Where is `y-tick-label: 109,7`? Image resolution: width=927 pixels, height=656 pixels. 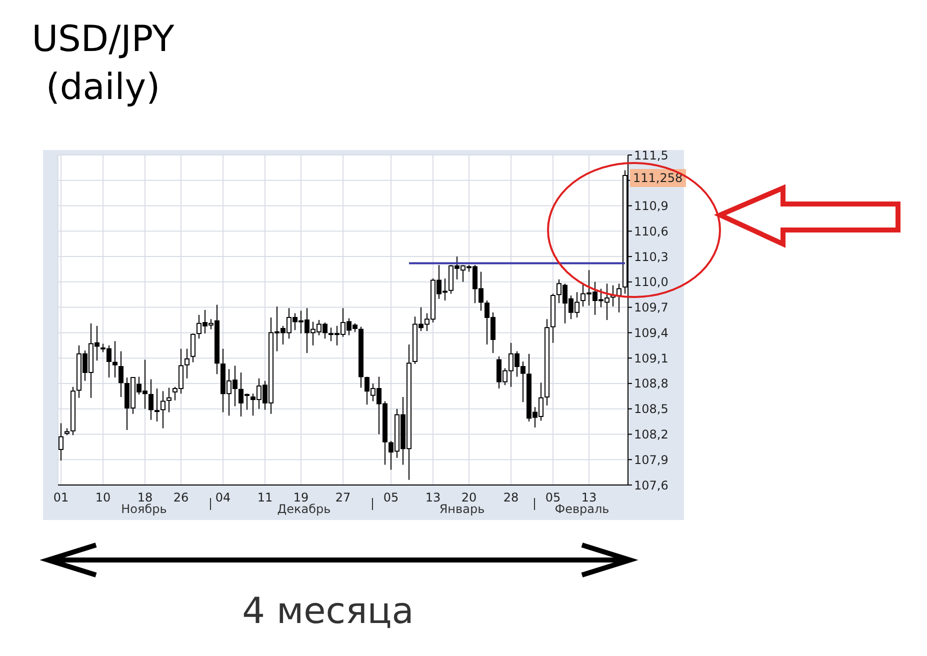 y-tick-label: 109,7 is located at coordinates (651, 307).